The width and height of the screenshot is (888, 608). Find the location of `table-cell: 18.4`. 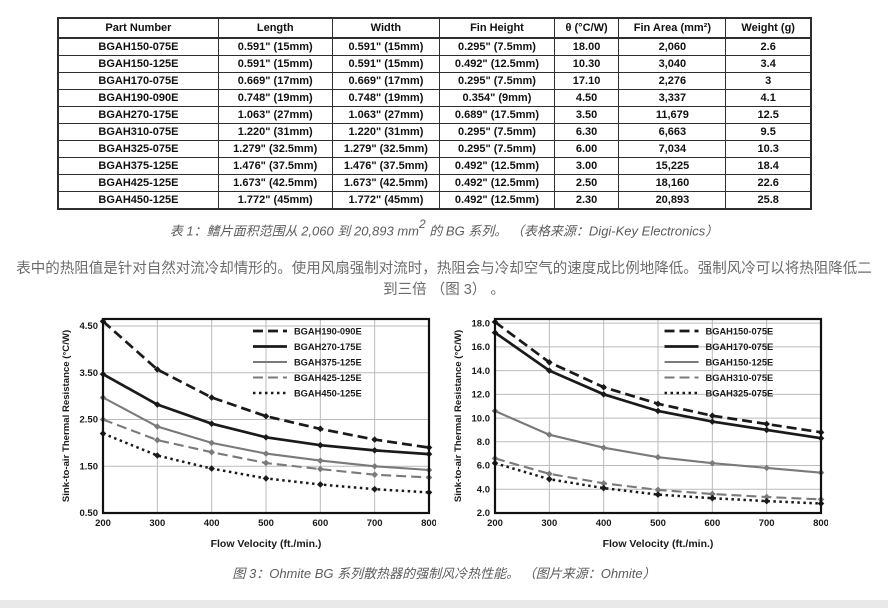

table-cell: 18.4 is located at coordinates (768, 166).